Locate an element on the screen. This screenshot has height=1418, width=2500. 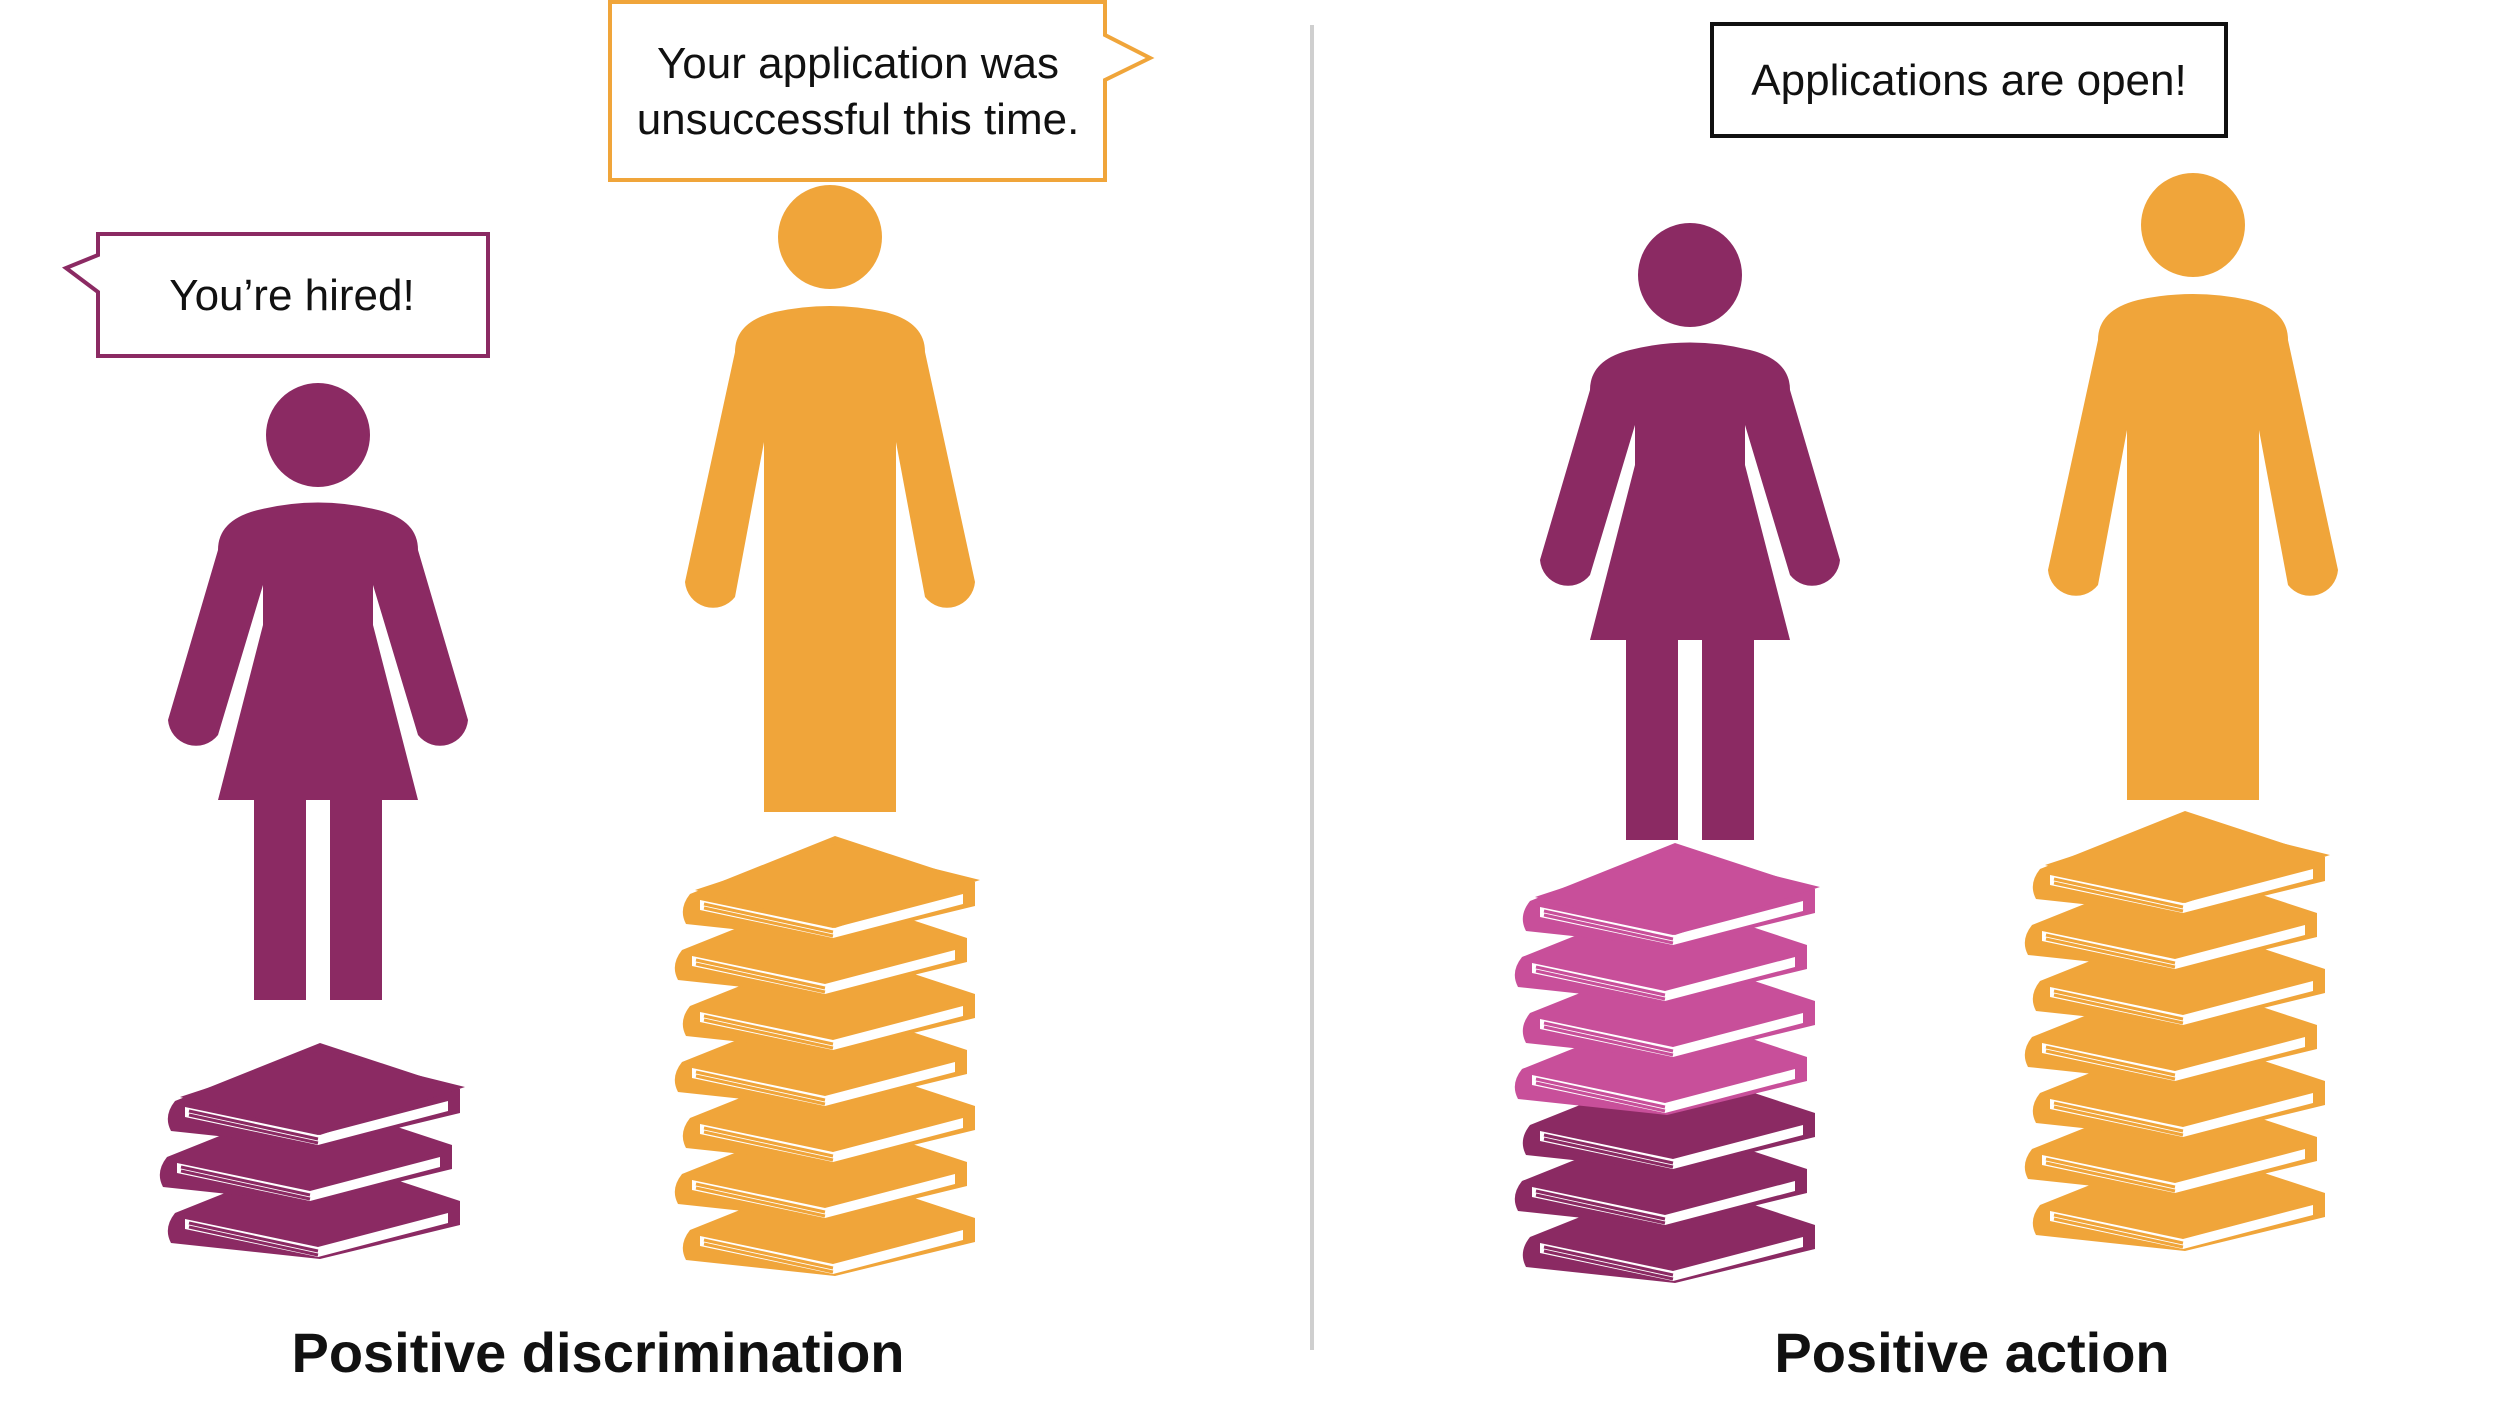
hired-speech-bubble: You’re hired! is located at coordinates (275, 295).